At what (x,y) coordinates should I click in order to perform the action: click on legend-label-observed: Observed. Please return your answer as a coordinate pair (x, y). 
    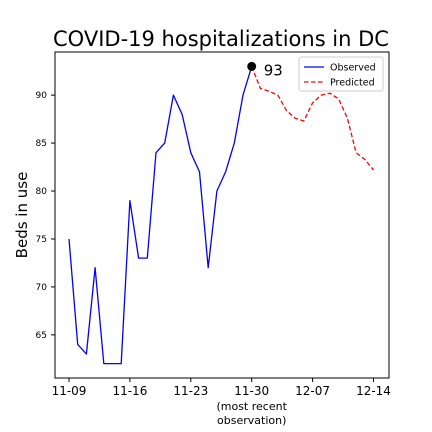
    Looking at the image, I should click on (353, 68).